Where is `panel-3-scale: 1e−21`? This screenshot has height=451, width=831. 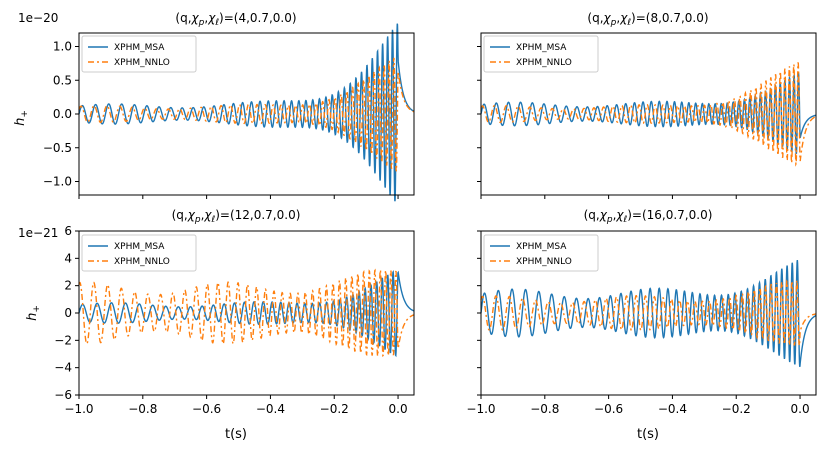
panel-3-scale: 1e−21 is located at coordinates (38, 233).